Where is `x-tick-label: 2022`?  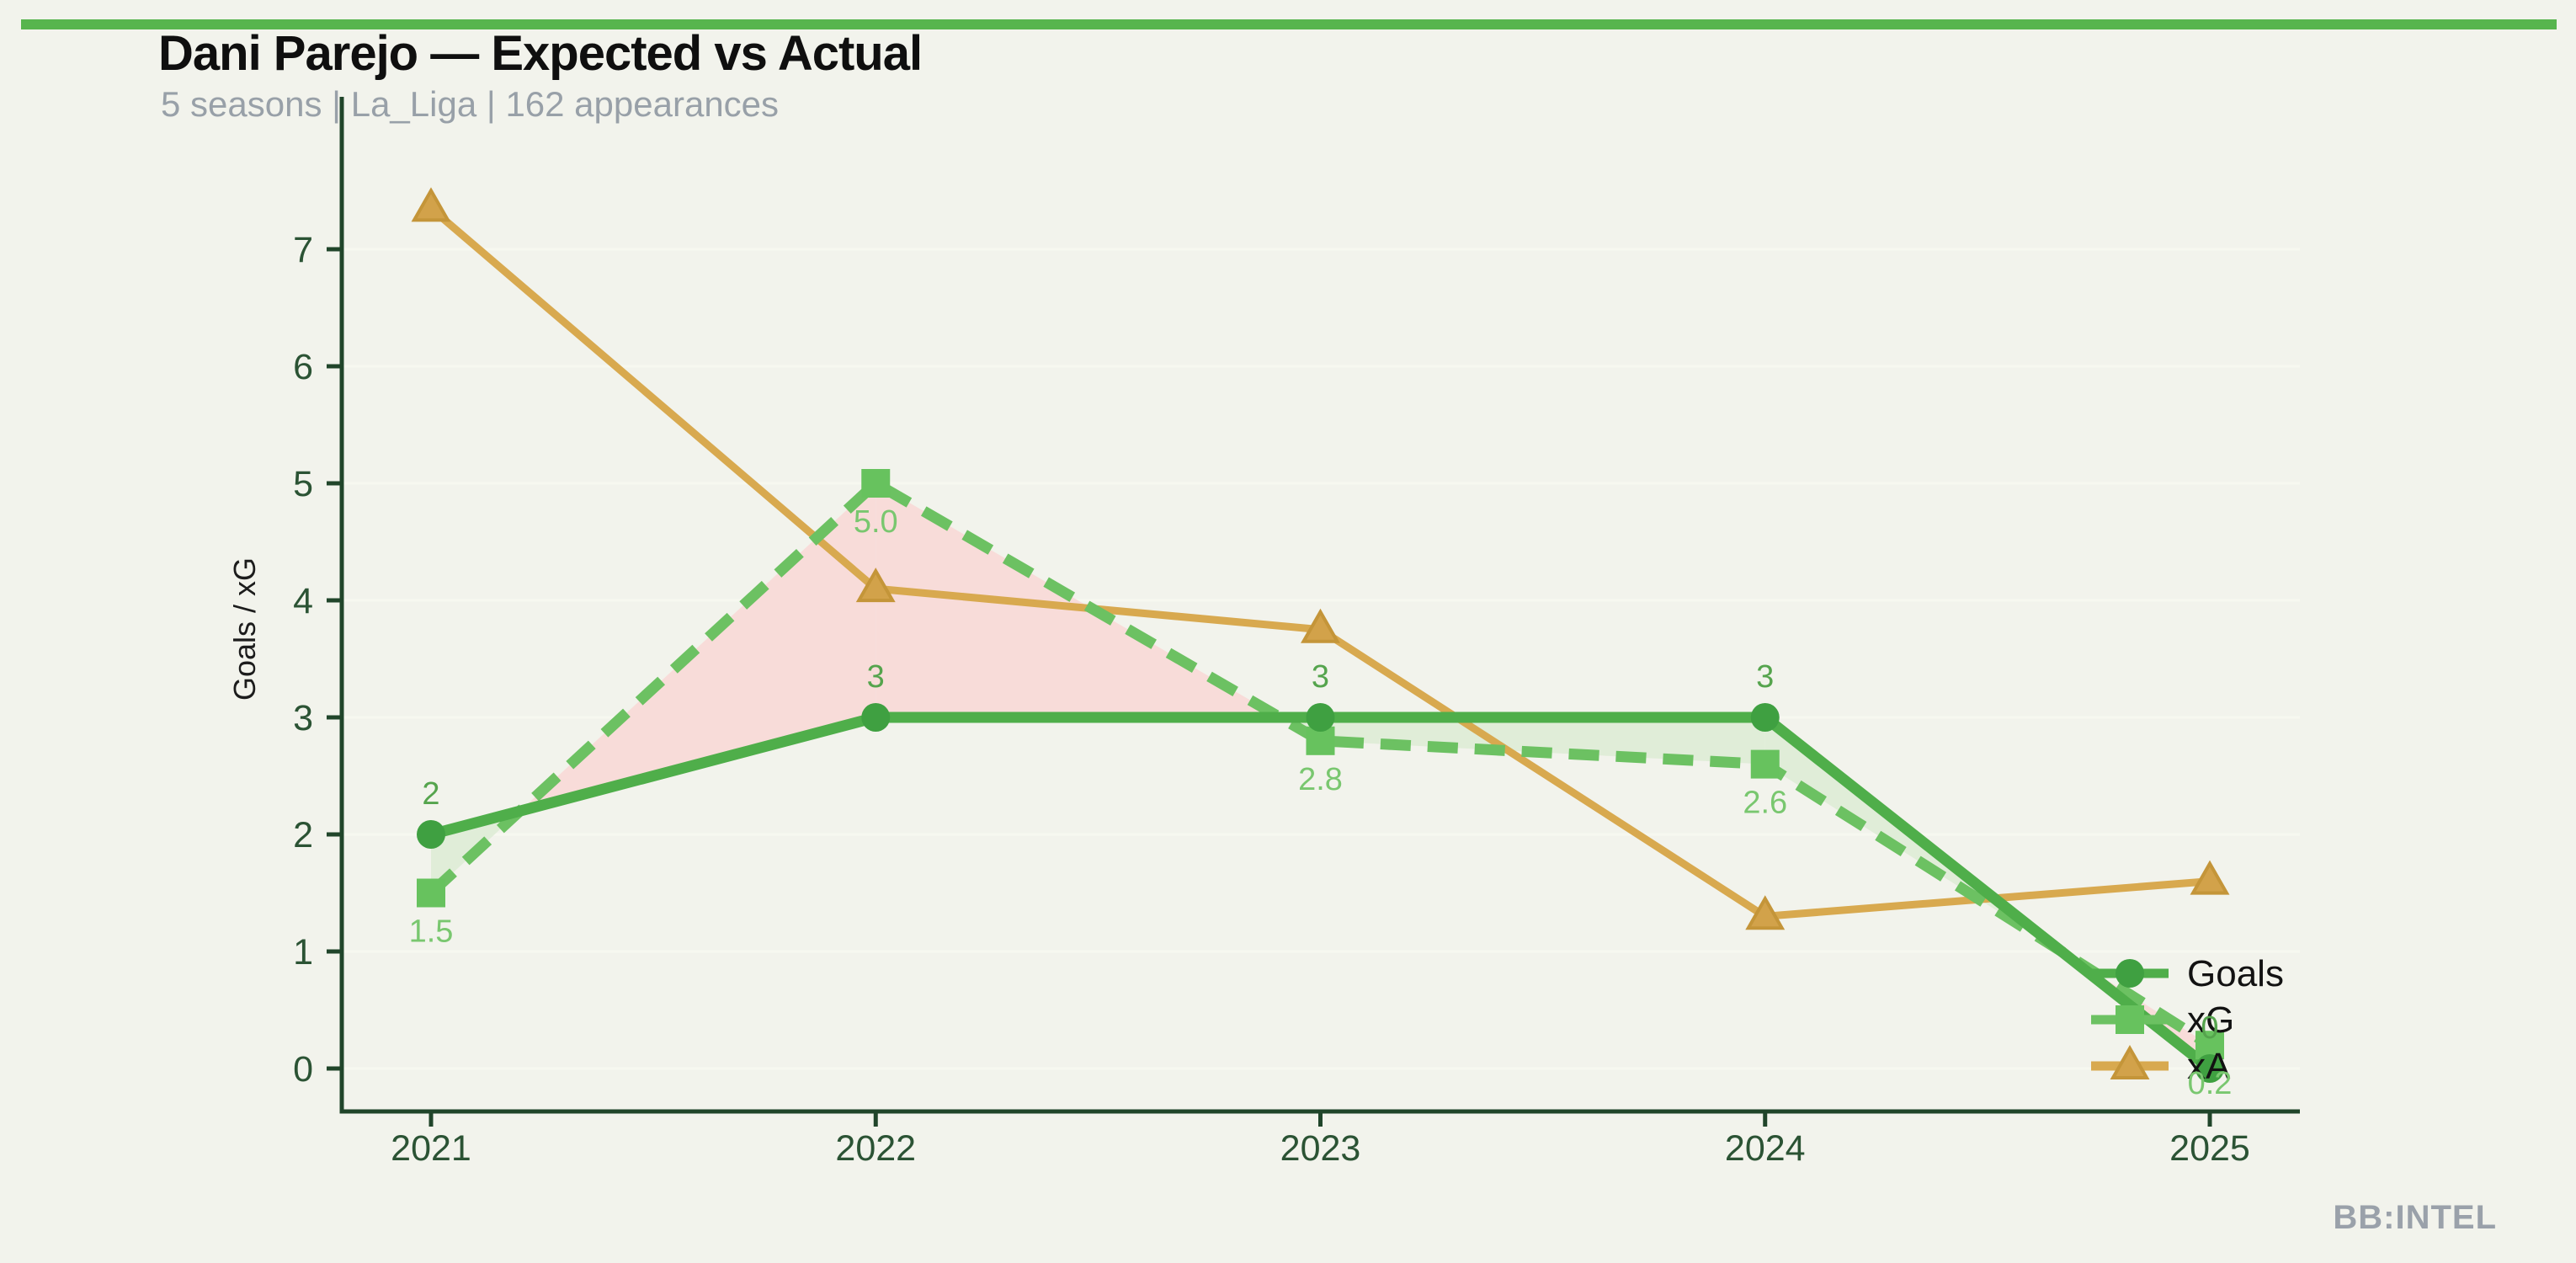
x-tick-label: 2022 is located at coordinates (875, 1148).